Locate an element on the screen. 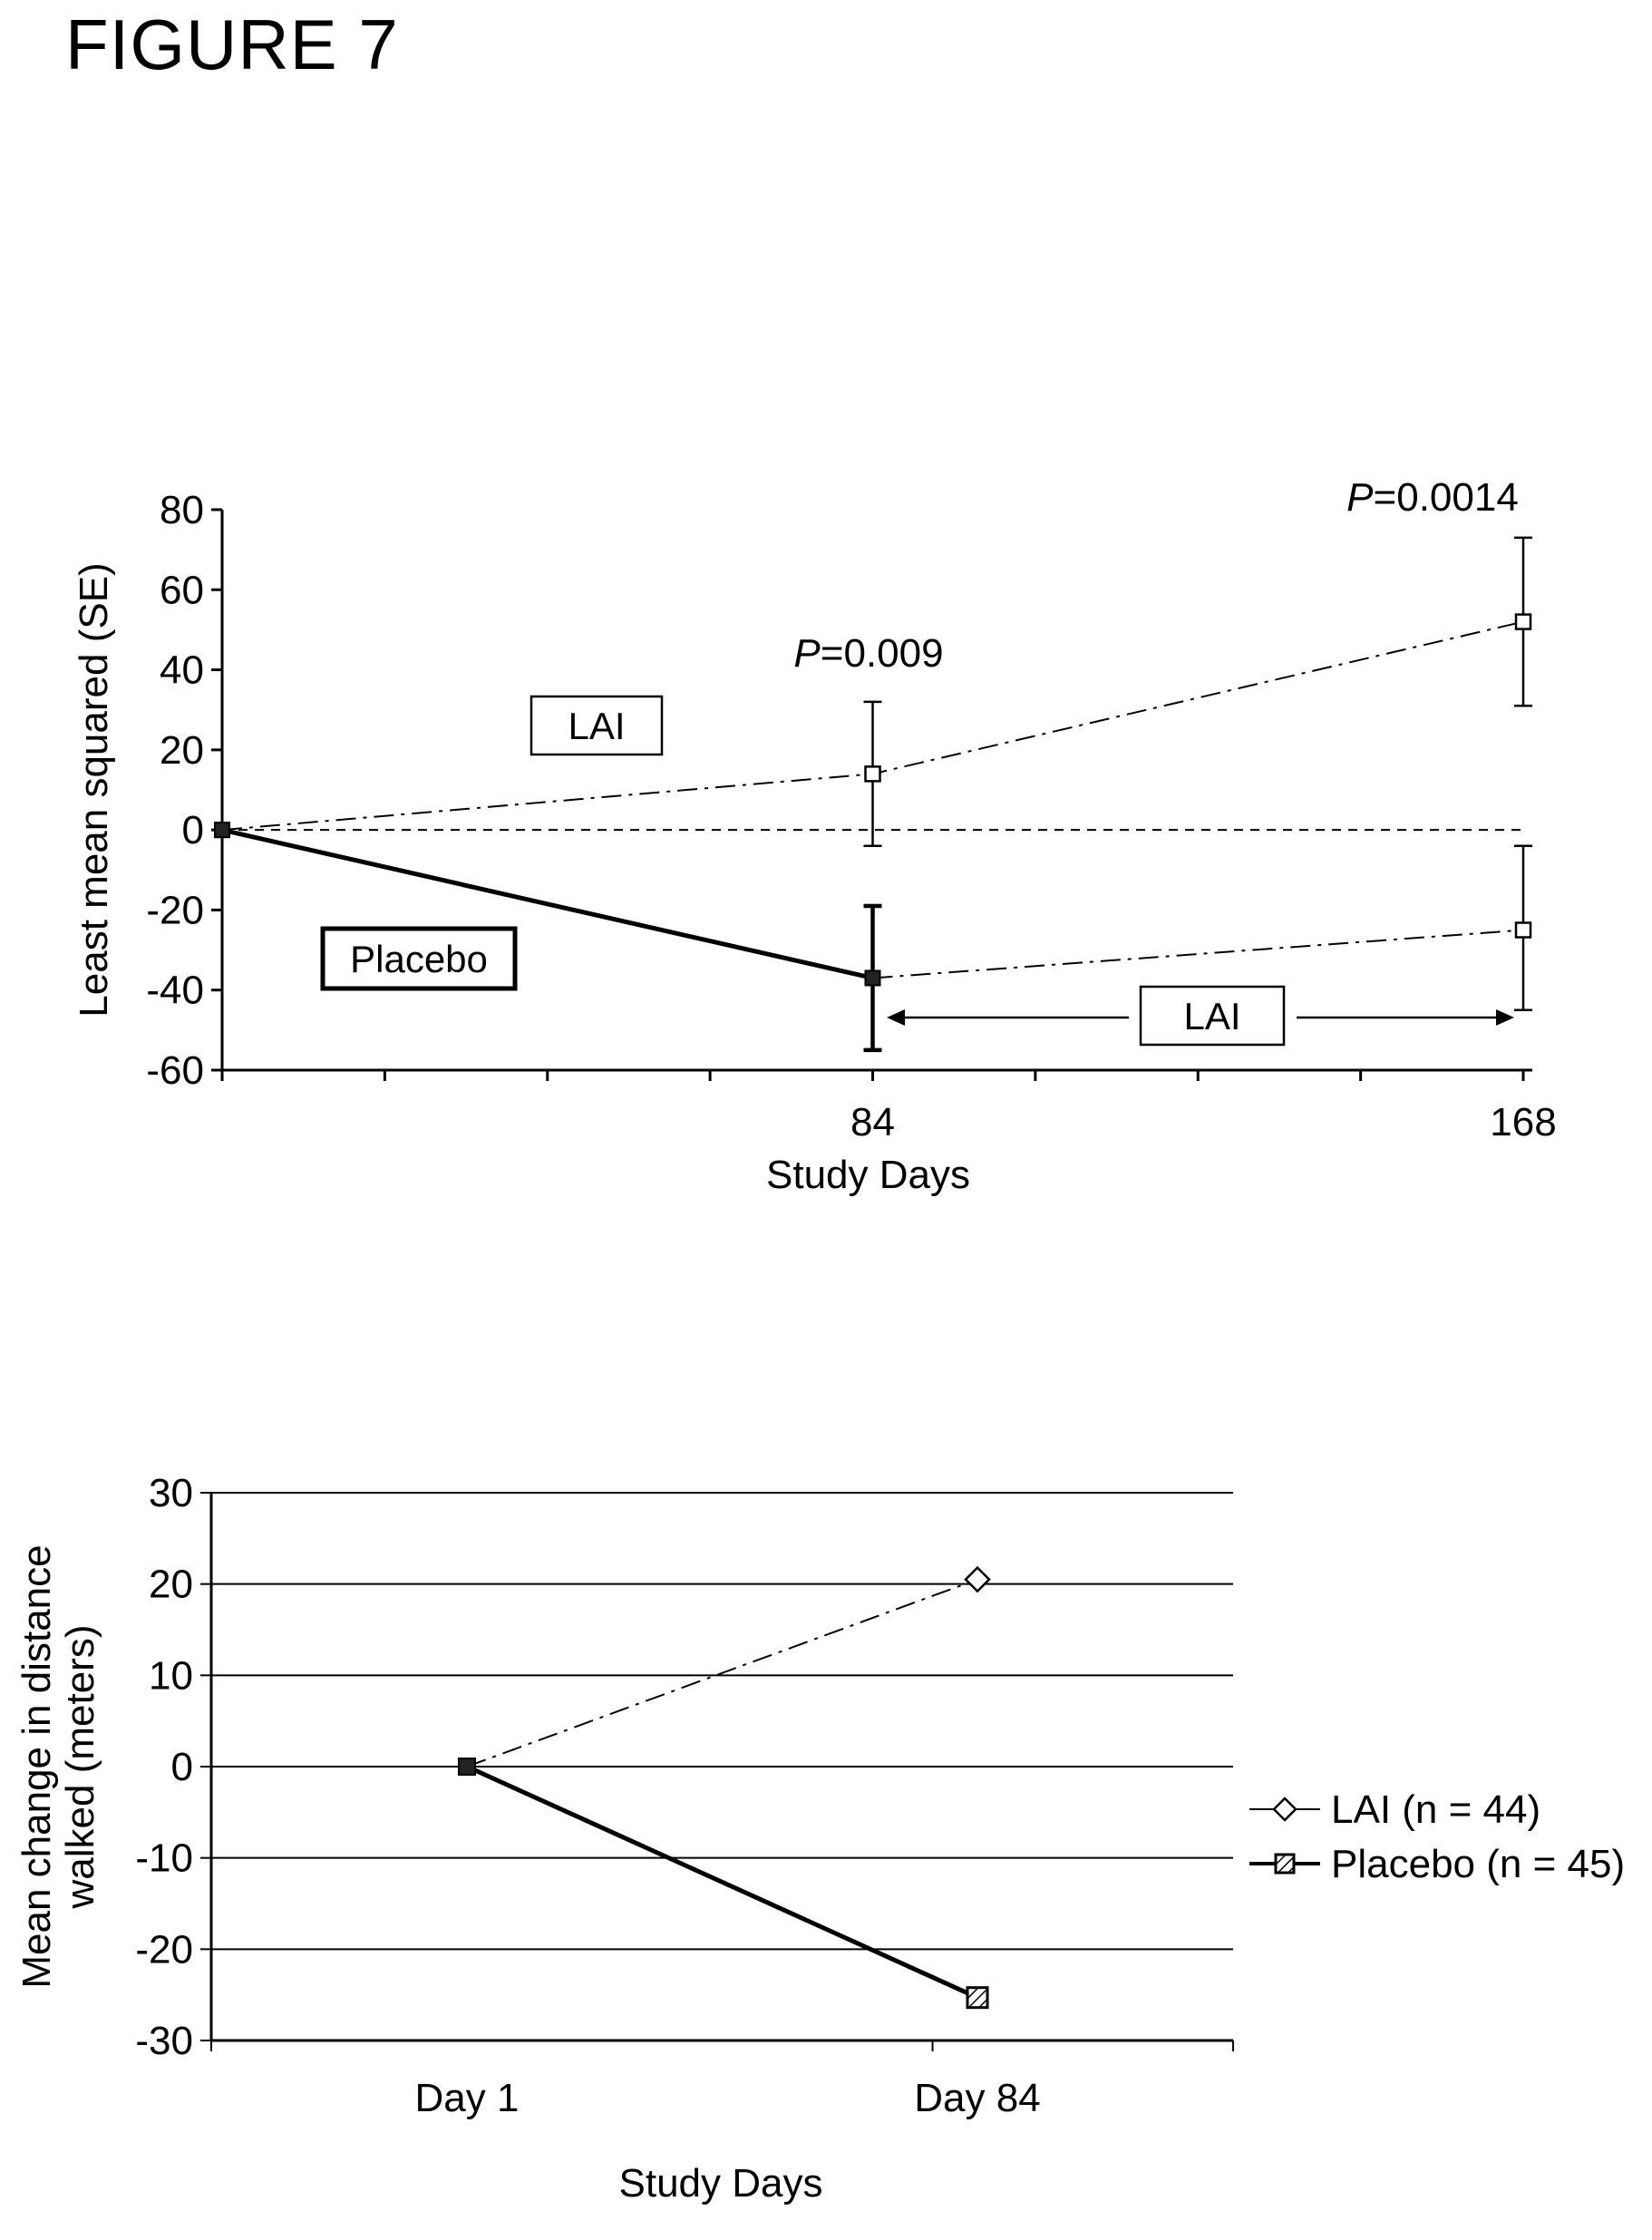  bottom-legend: LAI (n = 44) Placebo (n = 45) is located at coordinates (1437, 1836).